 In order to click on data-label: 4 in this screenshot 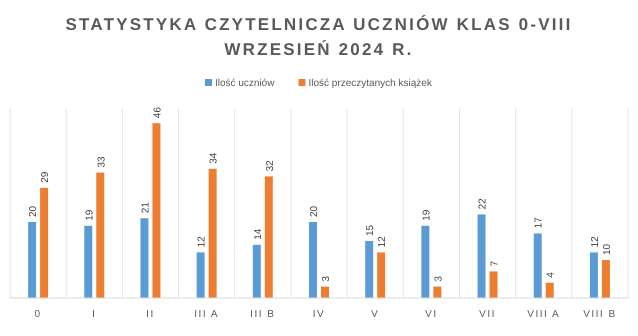, I will do `click(551, 275)`.